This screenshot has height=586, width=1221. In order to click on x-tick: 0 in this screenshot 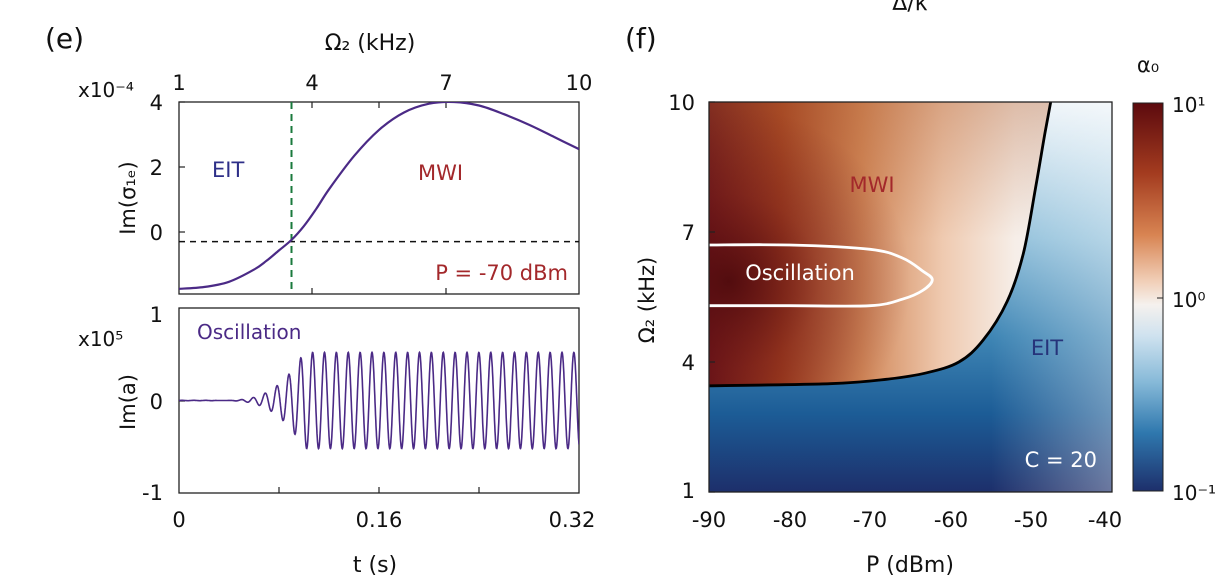, I will do `click(178, 520)`.